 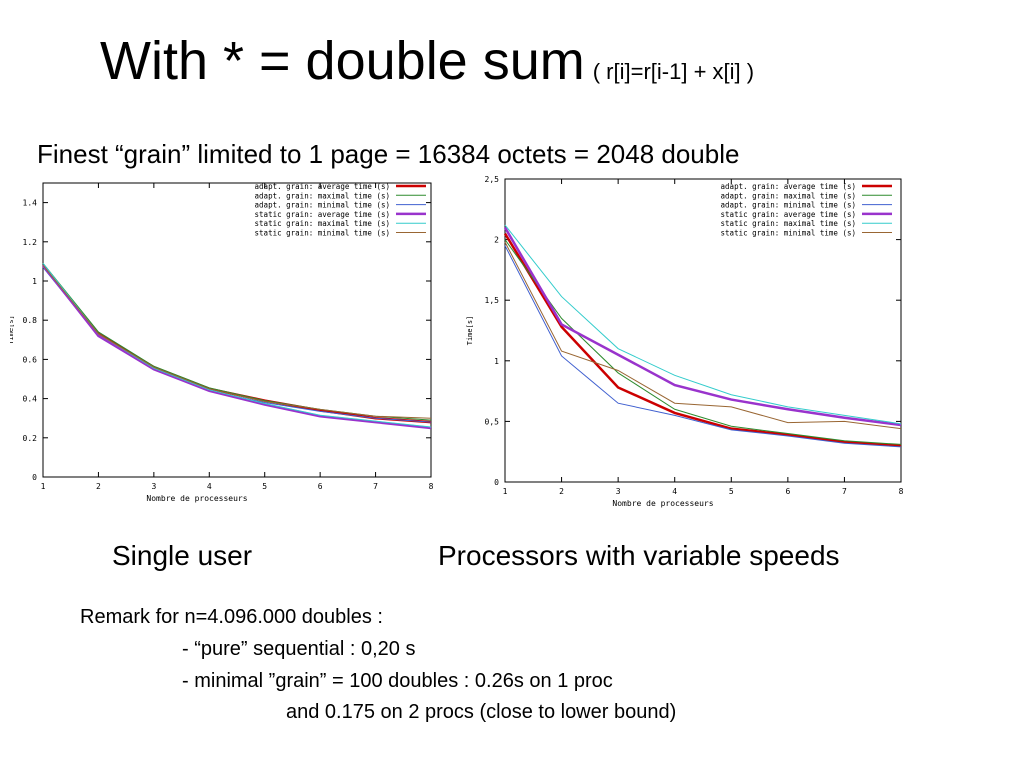 What do you see at coordinates (30, 399) in the screenshot?
I see `y-tick-label: 0.4` at bounding box center [30, 399].